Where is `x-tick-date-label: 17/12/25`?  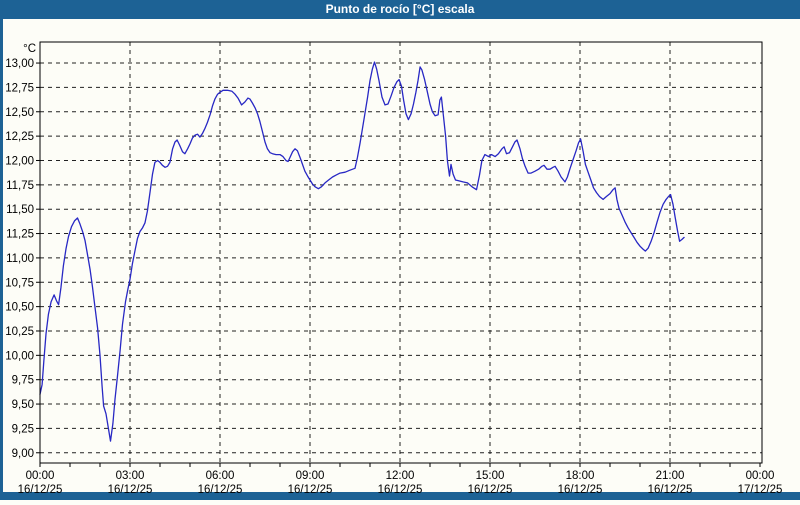 x-tick-date-label: 17/12/25 is located at coordinates (760, 490).